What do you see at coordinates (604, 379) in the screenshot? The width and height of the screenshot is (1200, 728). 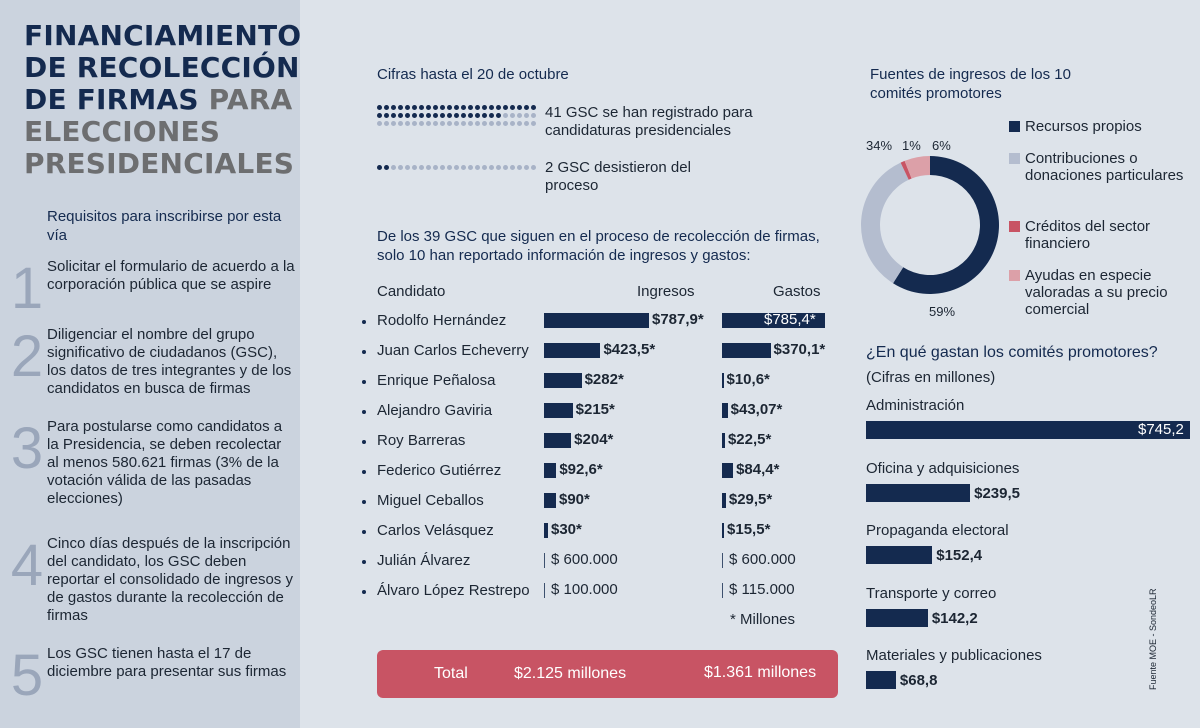 I see `income-label: $282*` at bounding box center [604, 379].